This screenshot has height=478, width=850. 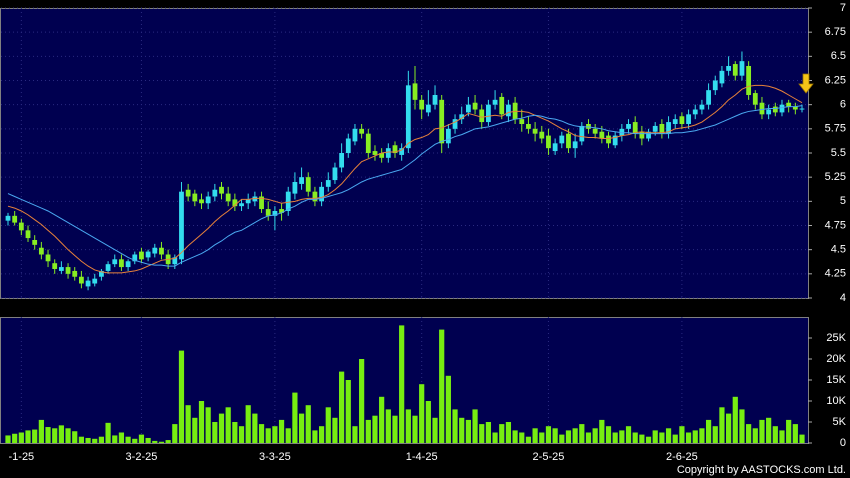 What do you see at coordinates (835, 177) in the screenshot?
I see `y-tick-label: 5.25` at bounding box center [835, 177].